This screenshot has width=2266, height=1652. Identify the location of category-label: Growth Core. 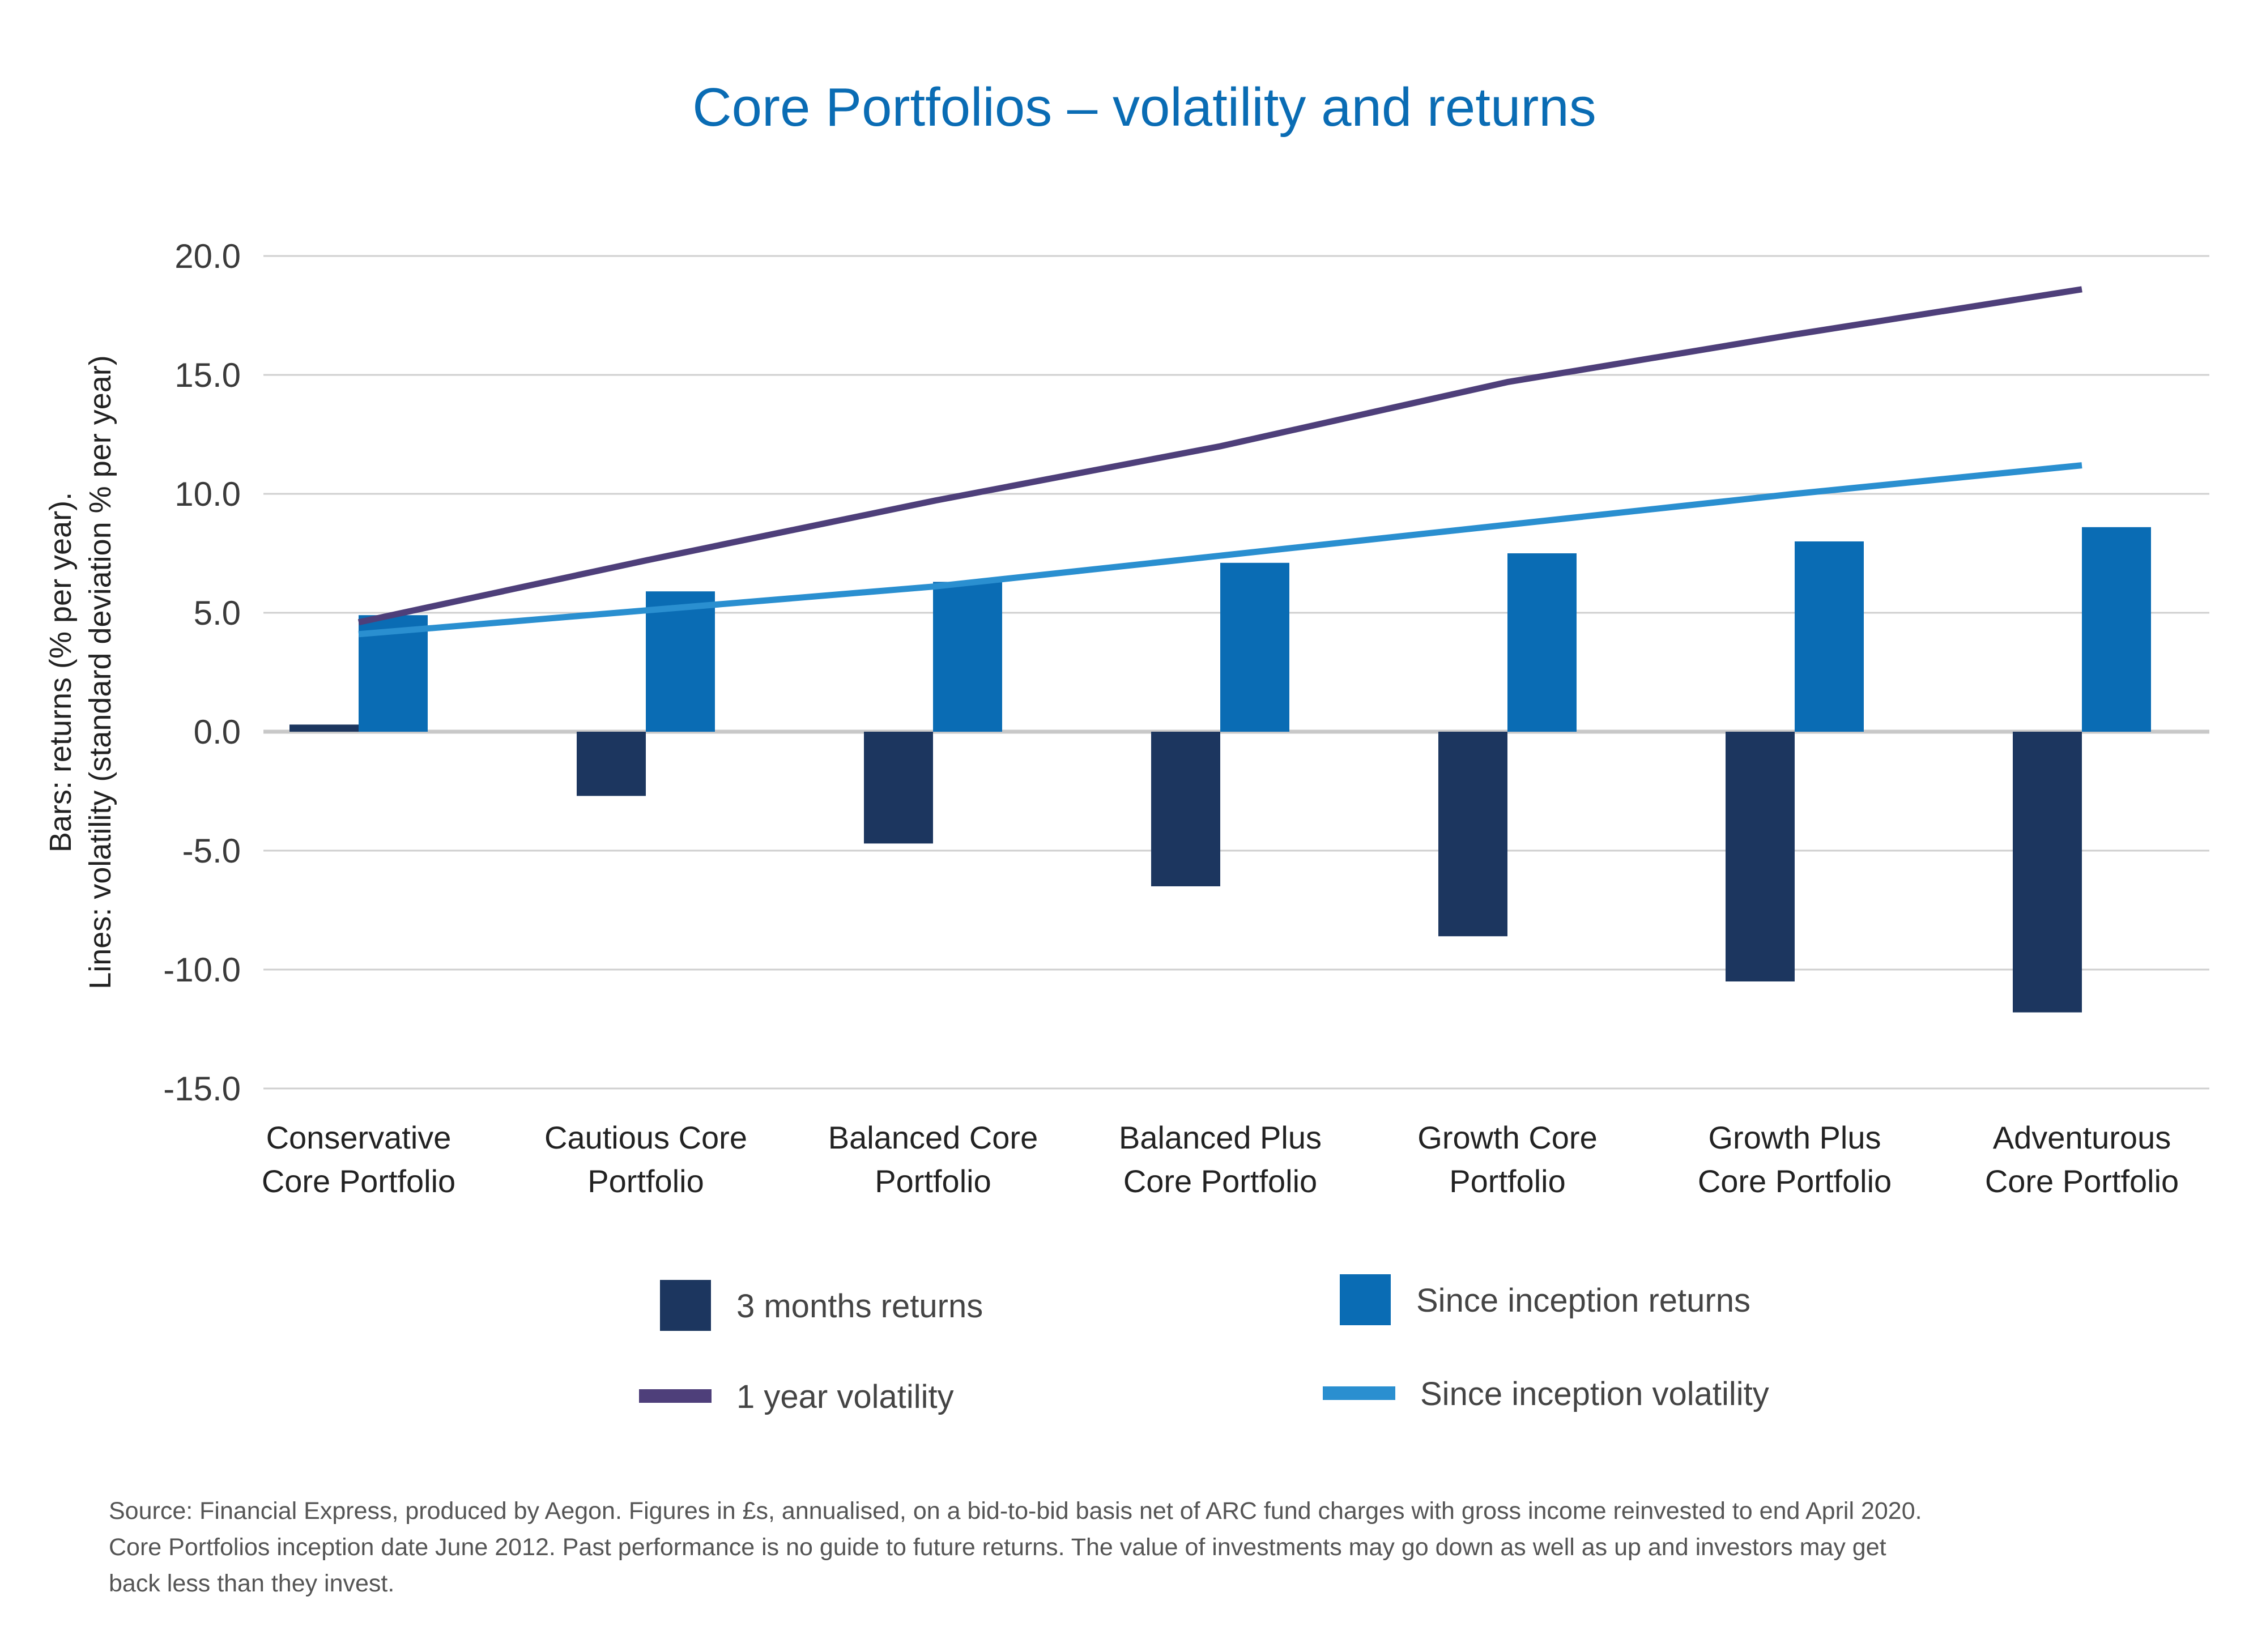
(1507, 1138).